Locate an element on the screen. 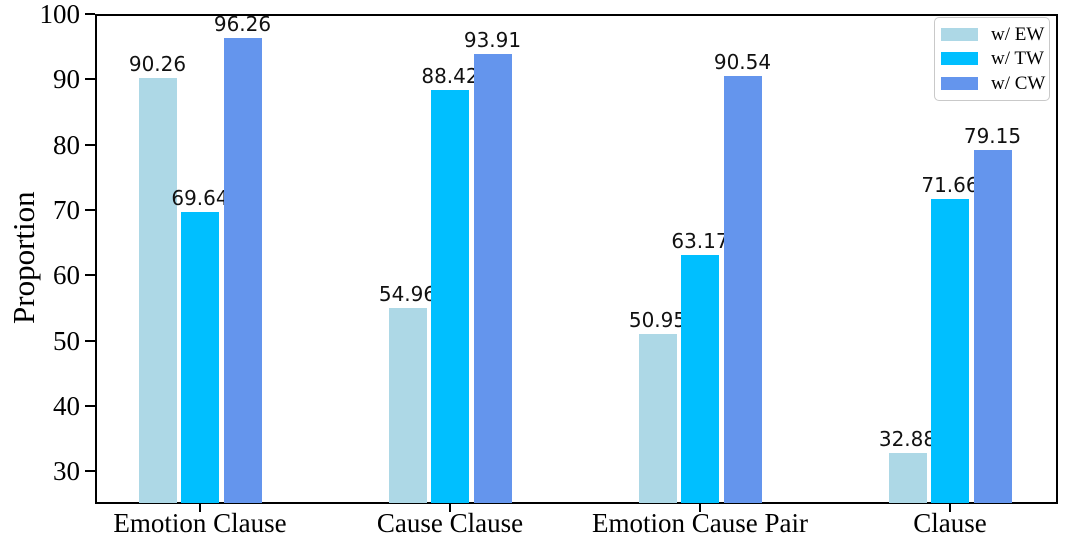 This screenshot has width=1074, height=538. bar-value-label: 90.26 is located at coordinates (157, 63).